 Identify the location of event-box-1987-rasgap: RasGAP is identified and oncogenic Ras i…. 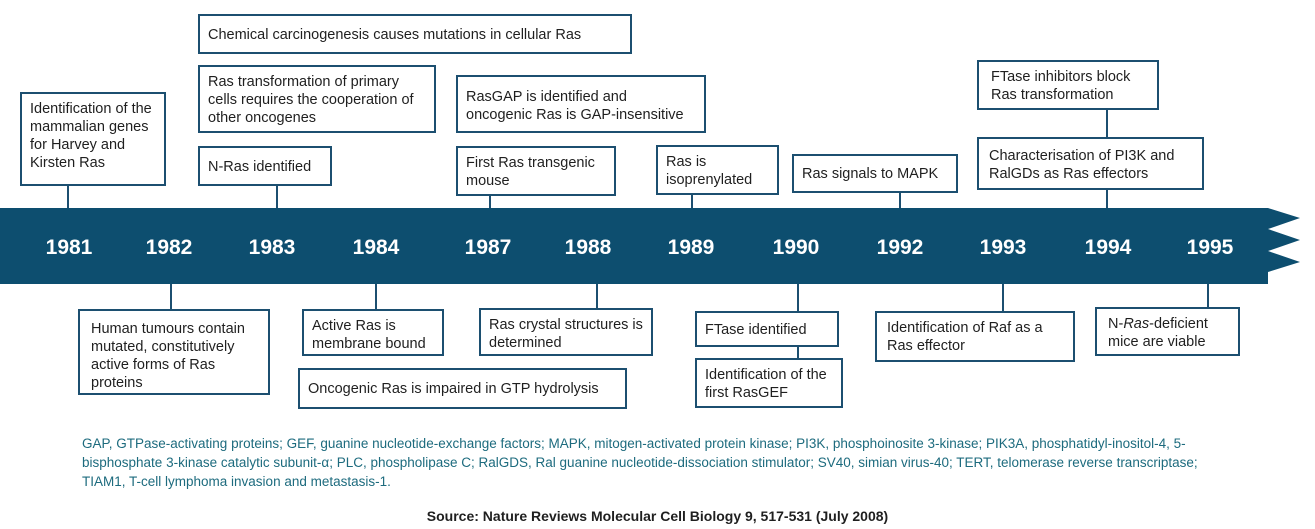
(581, 104).